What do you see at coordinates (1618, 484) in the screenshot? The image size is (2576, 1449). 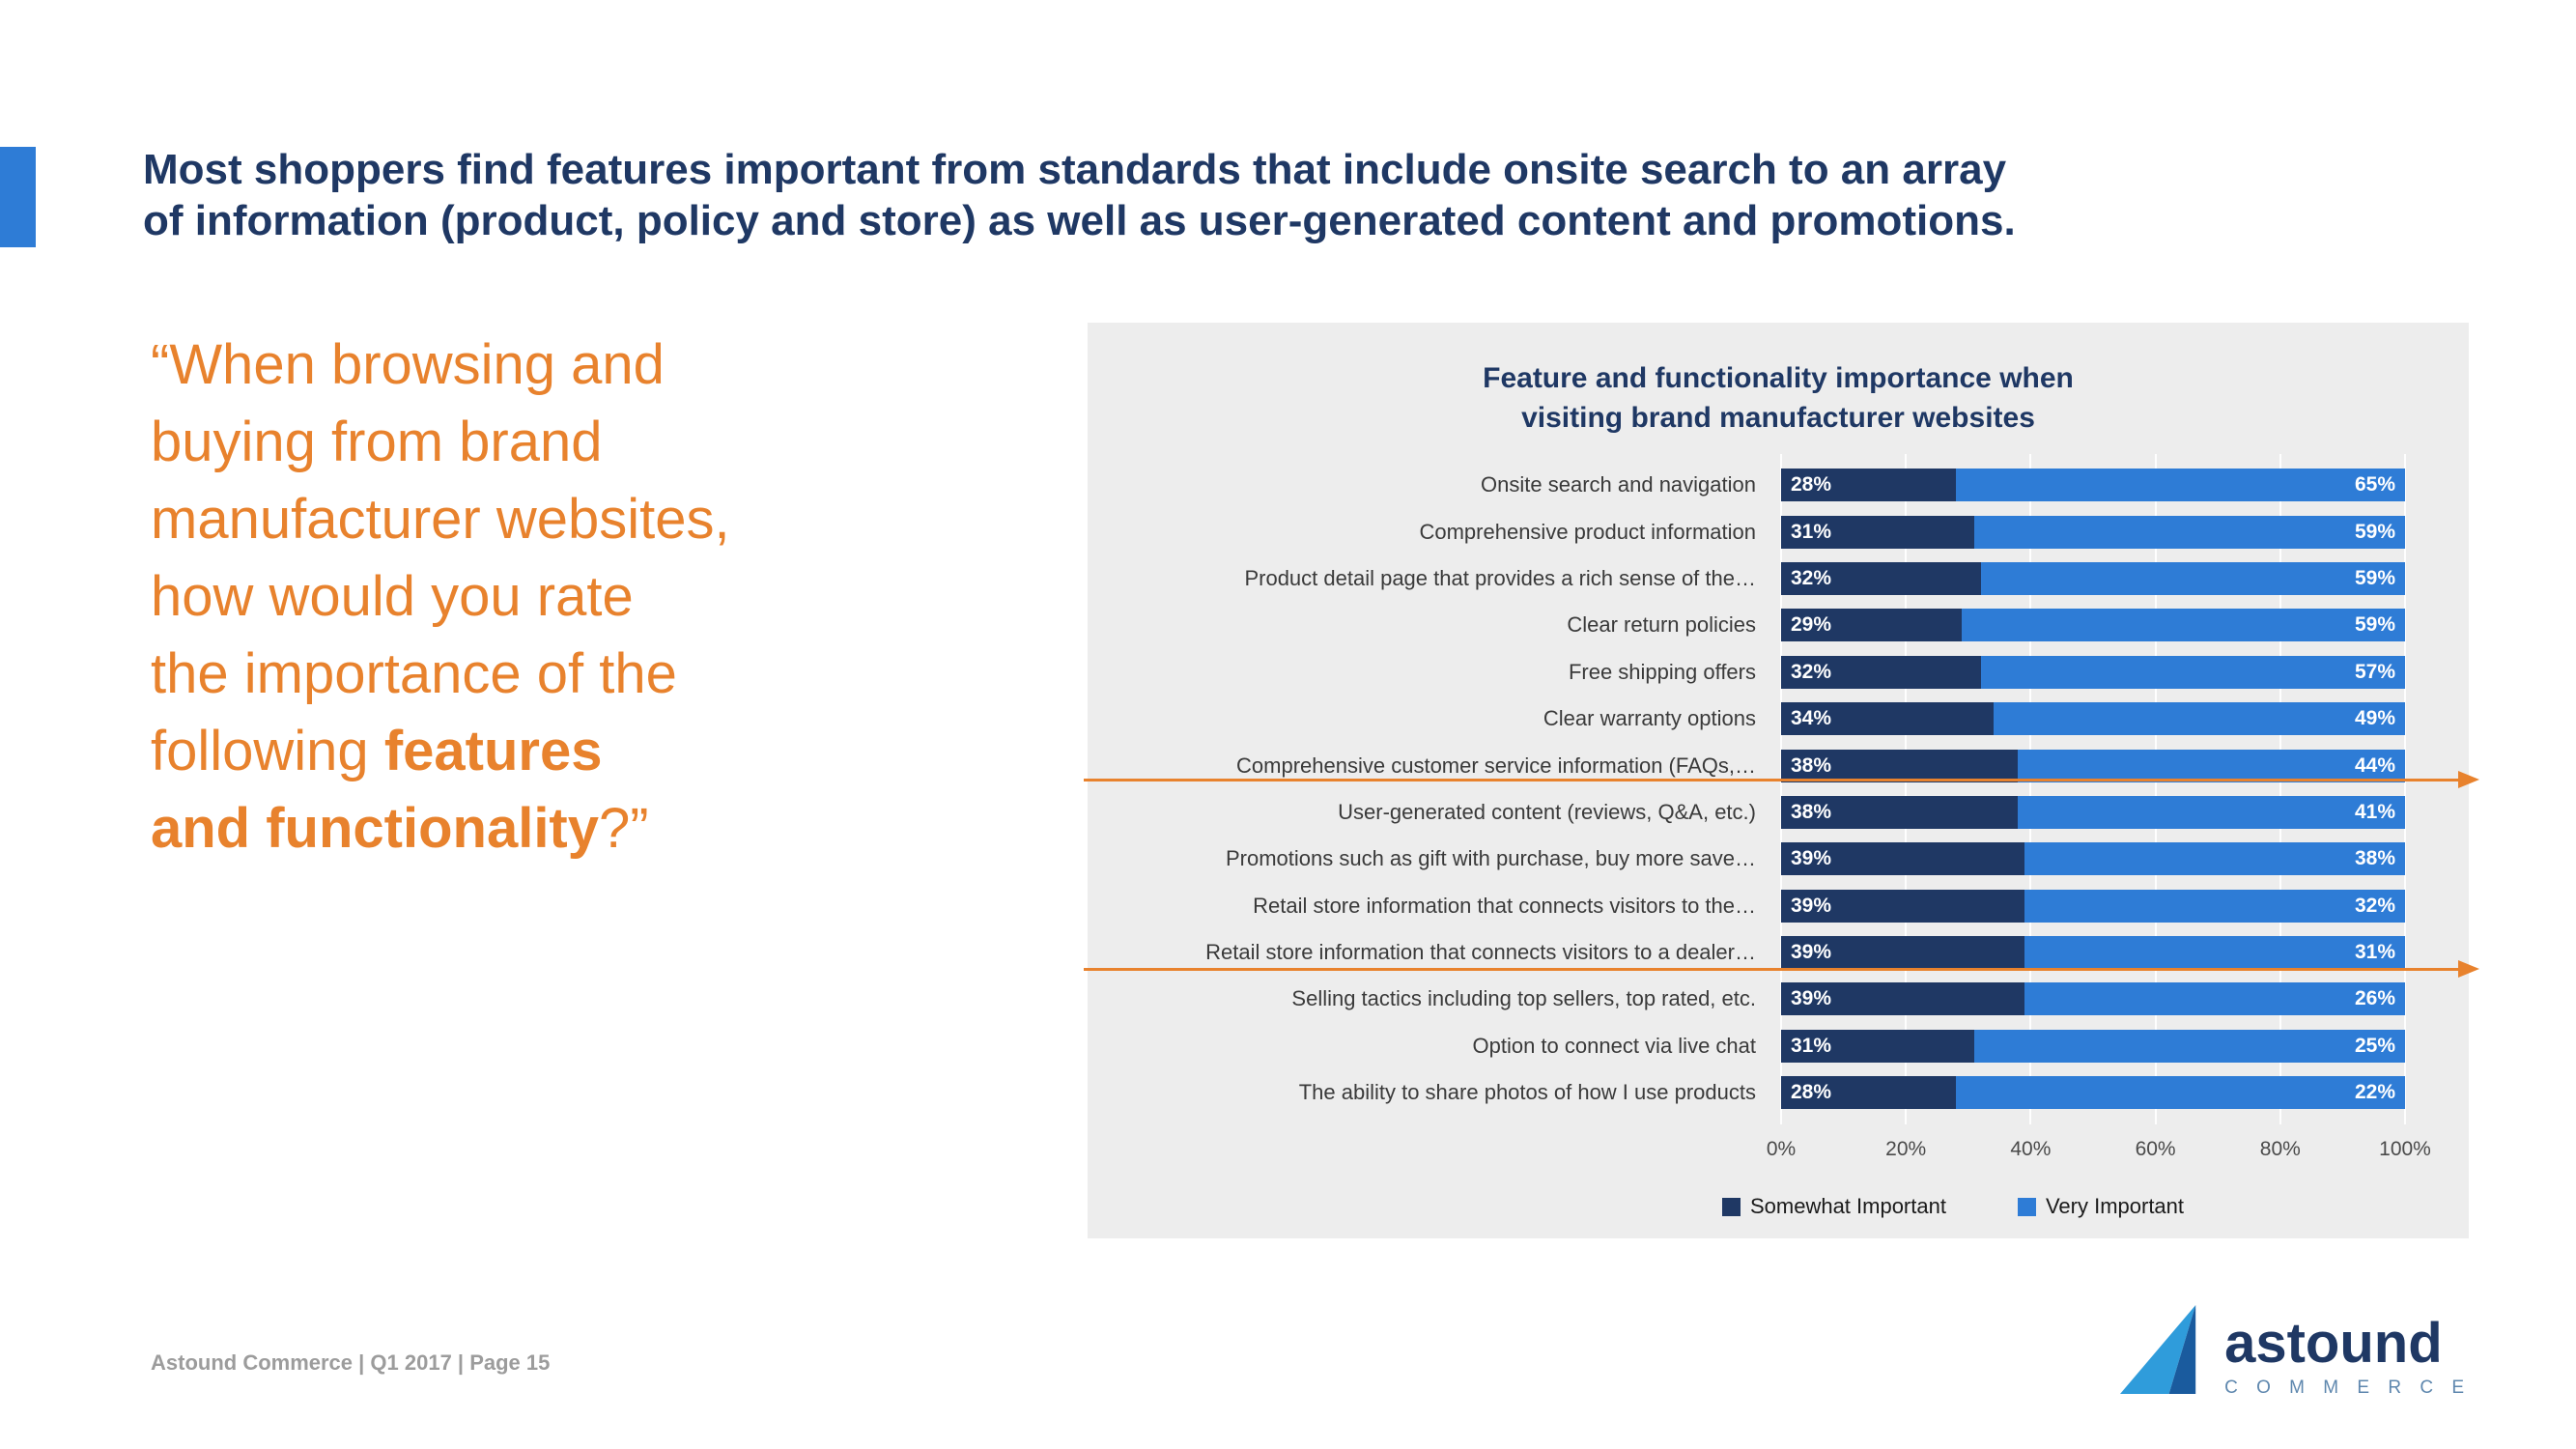 I see `category-label: Onsite search and navigation` at bounding box center [1618, 484].